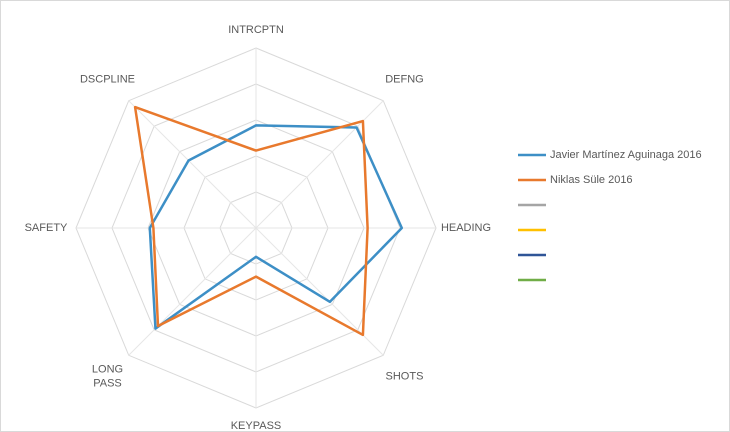 The height and width of the screenshot is (432, 730). I want to click on axis-label: INTRCPTN, so click(256, 30).